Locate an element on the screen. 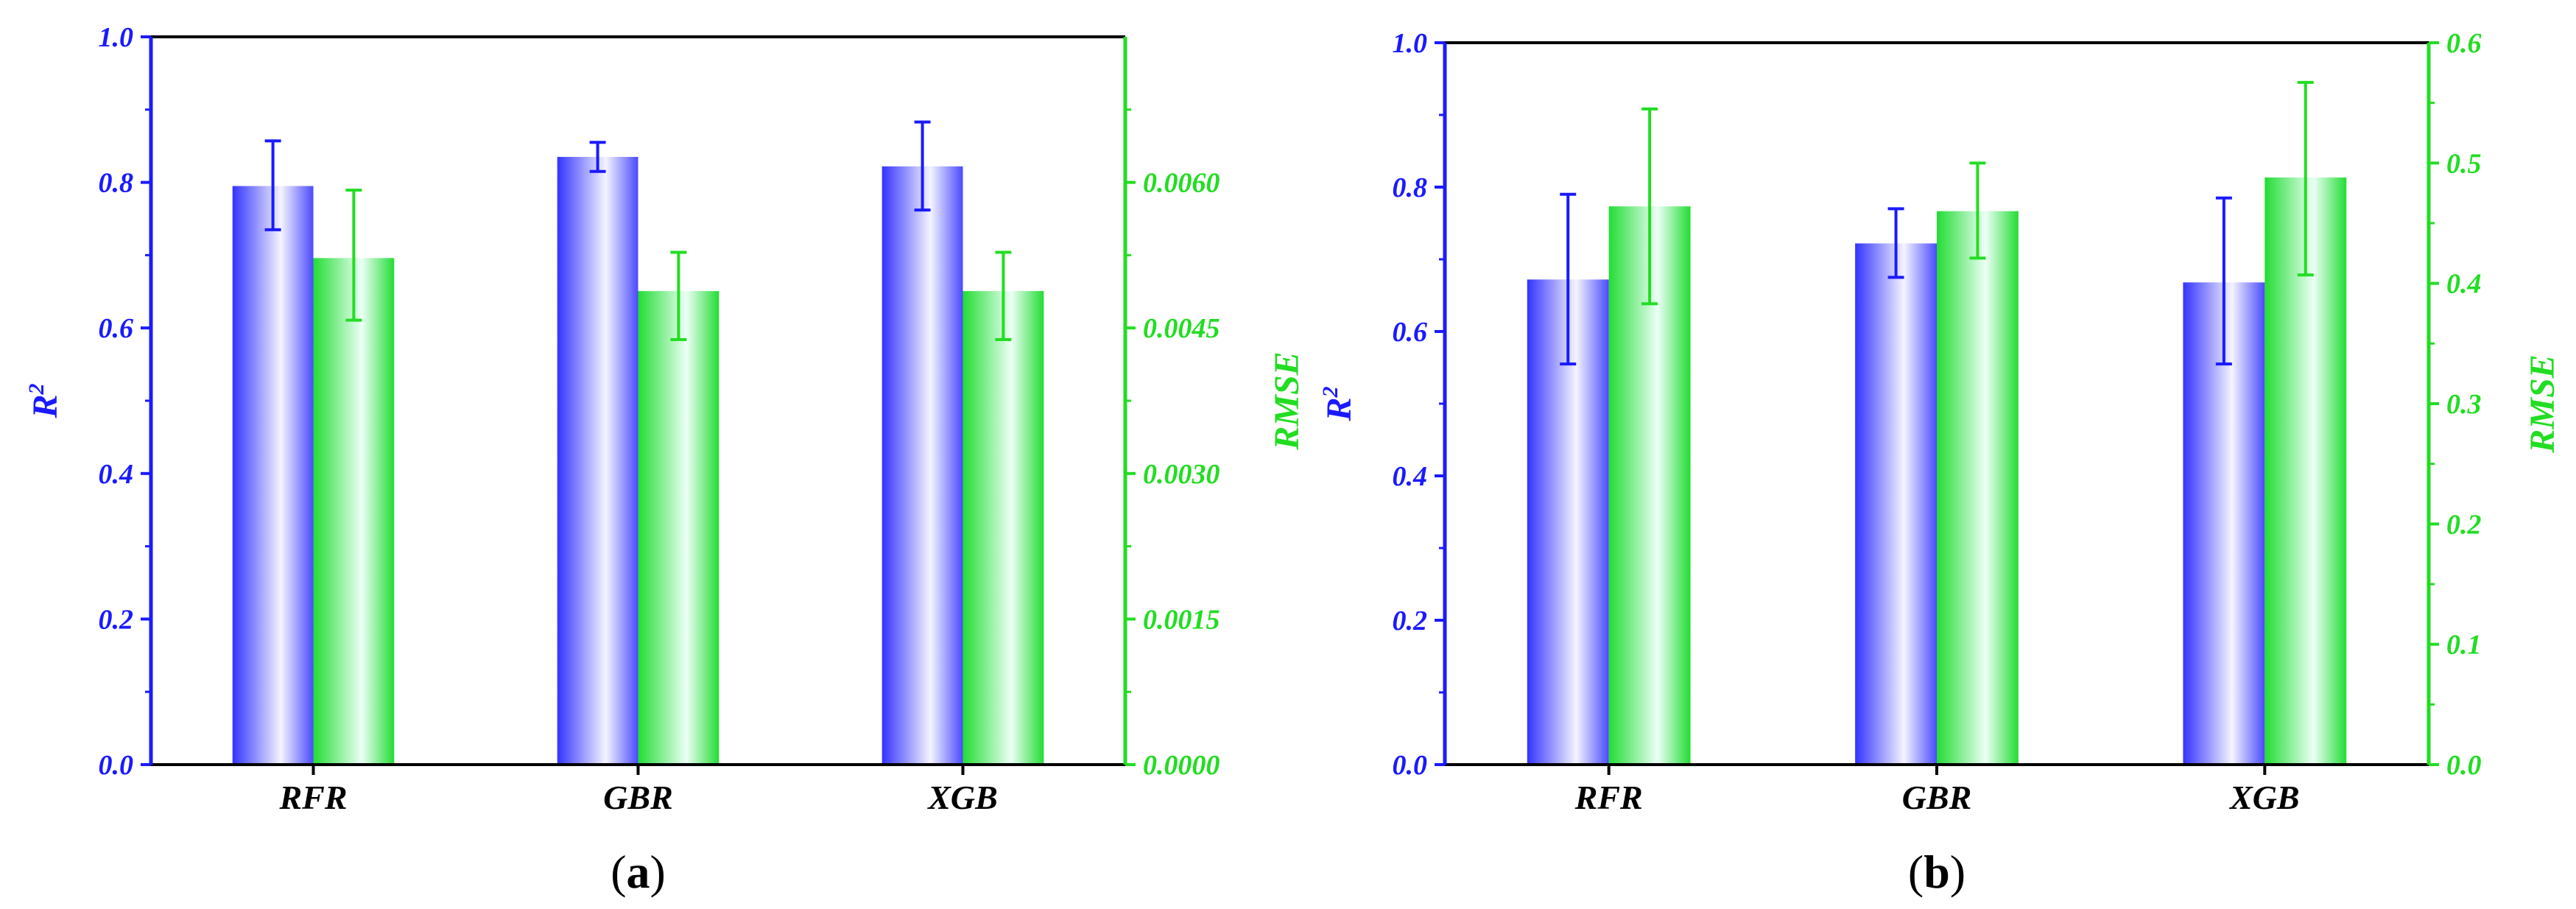  panel-label: (b) is located at coordinates (1937, 872).